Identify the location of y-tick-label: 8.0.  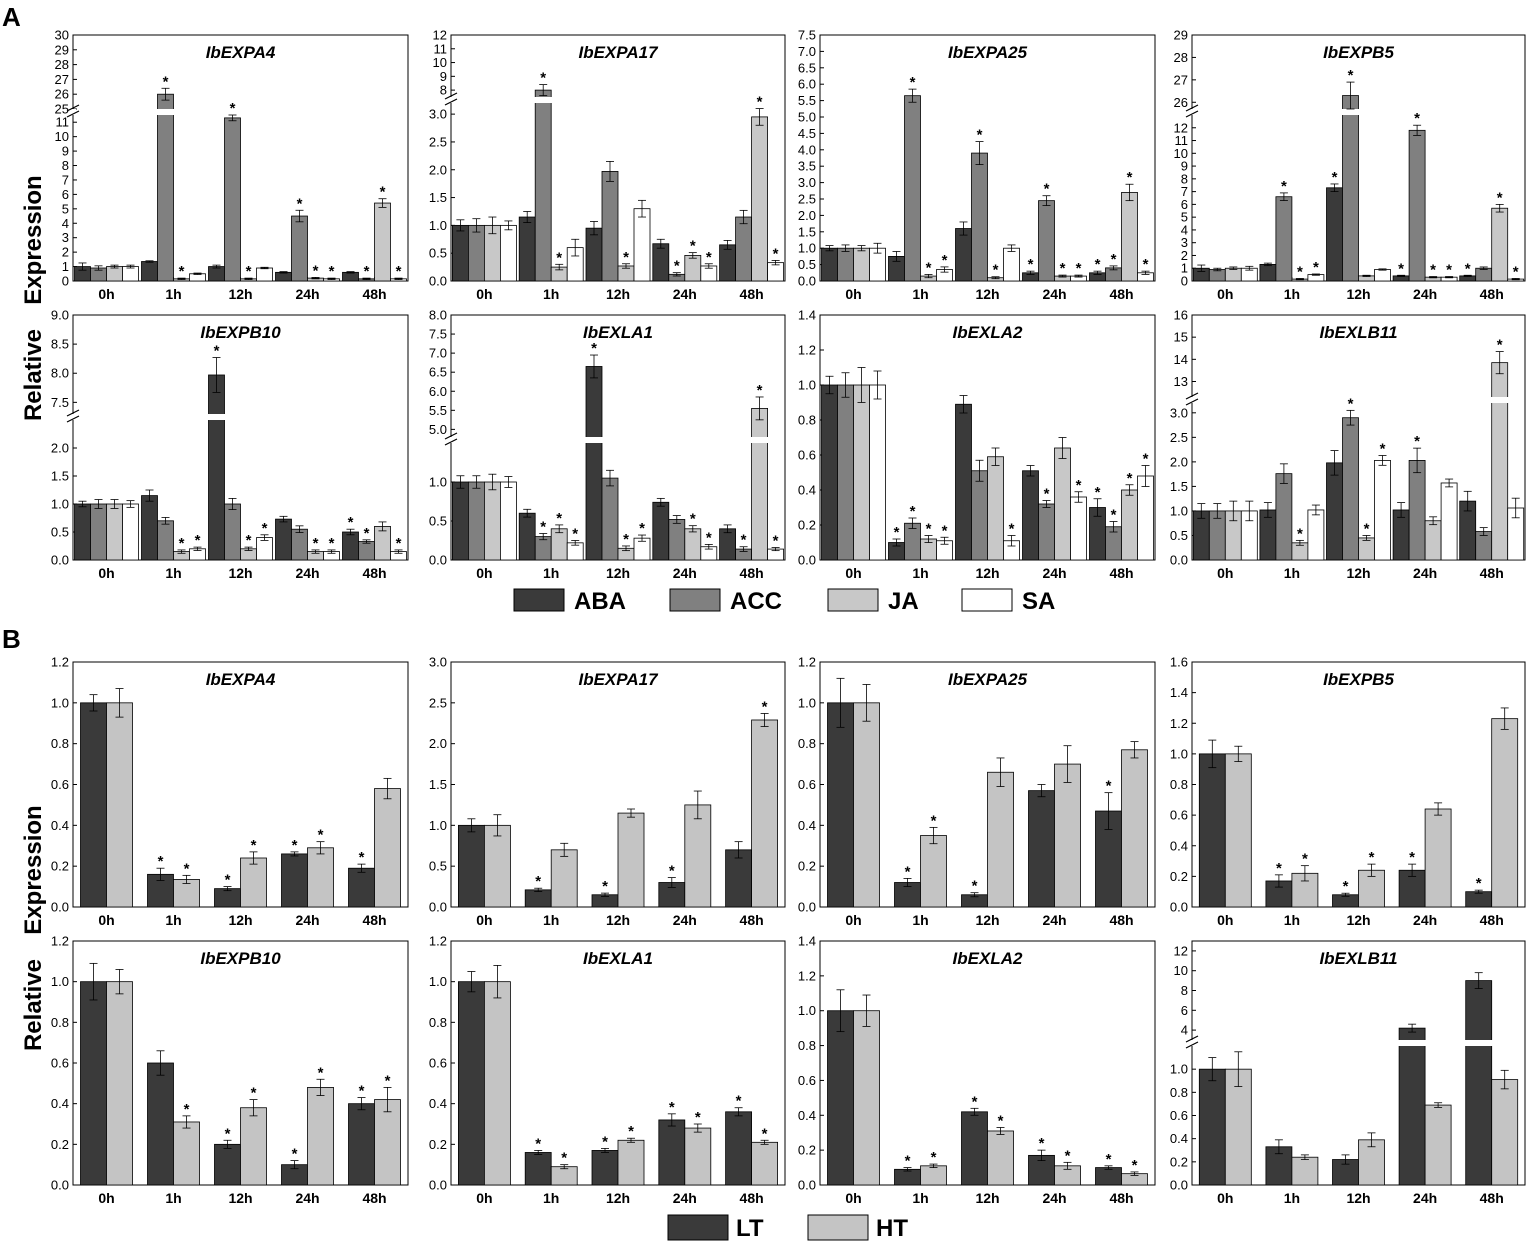
(438, 315).